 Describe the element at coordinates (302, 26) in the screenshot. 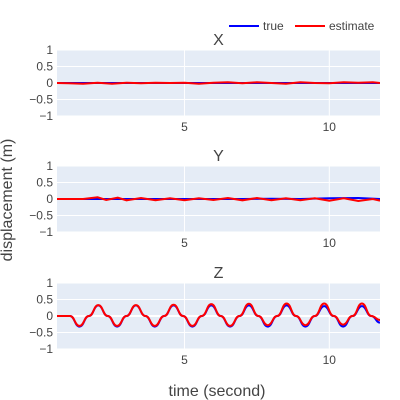

I see `legend: true estimate` at that location.